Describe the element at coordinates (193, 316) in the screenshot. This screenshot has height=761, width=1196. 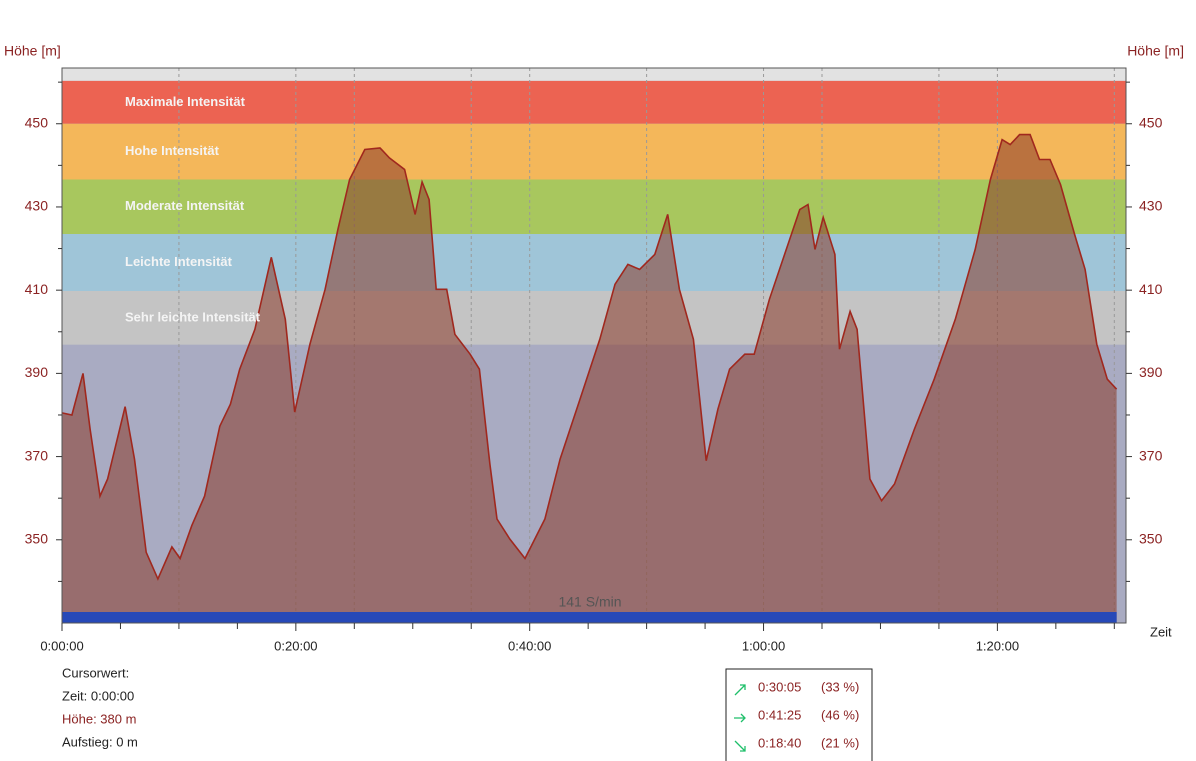
I see `zone-label: Sehr leichte Intensität` at that location.